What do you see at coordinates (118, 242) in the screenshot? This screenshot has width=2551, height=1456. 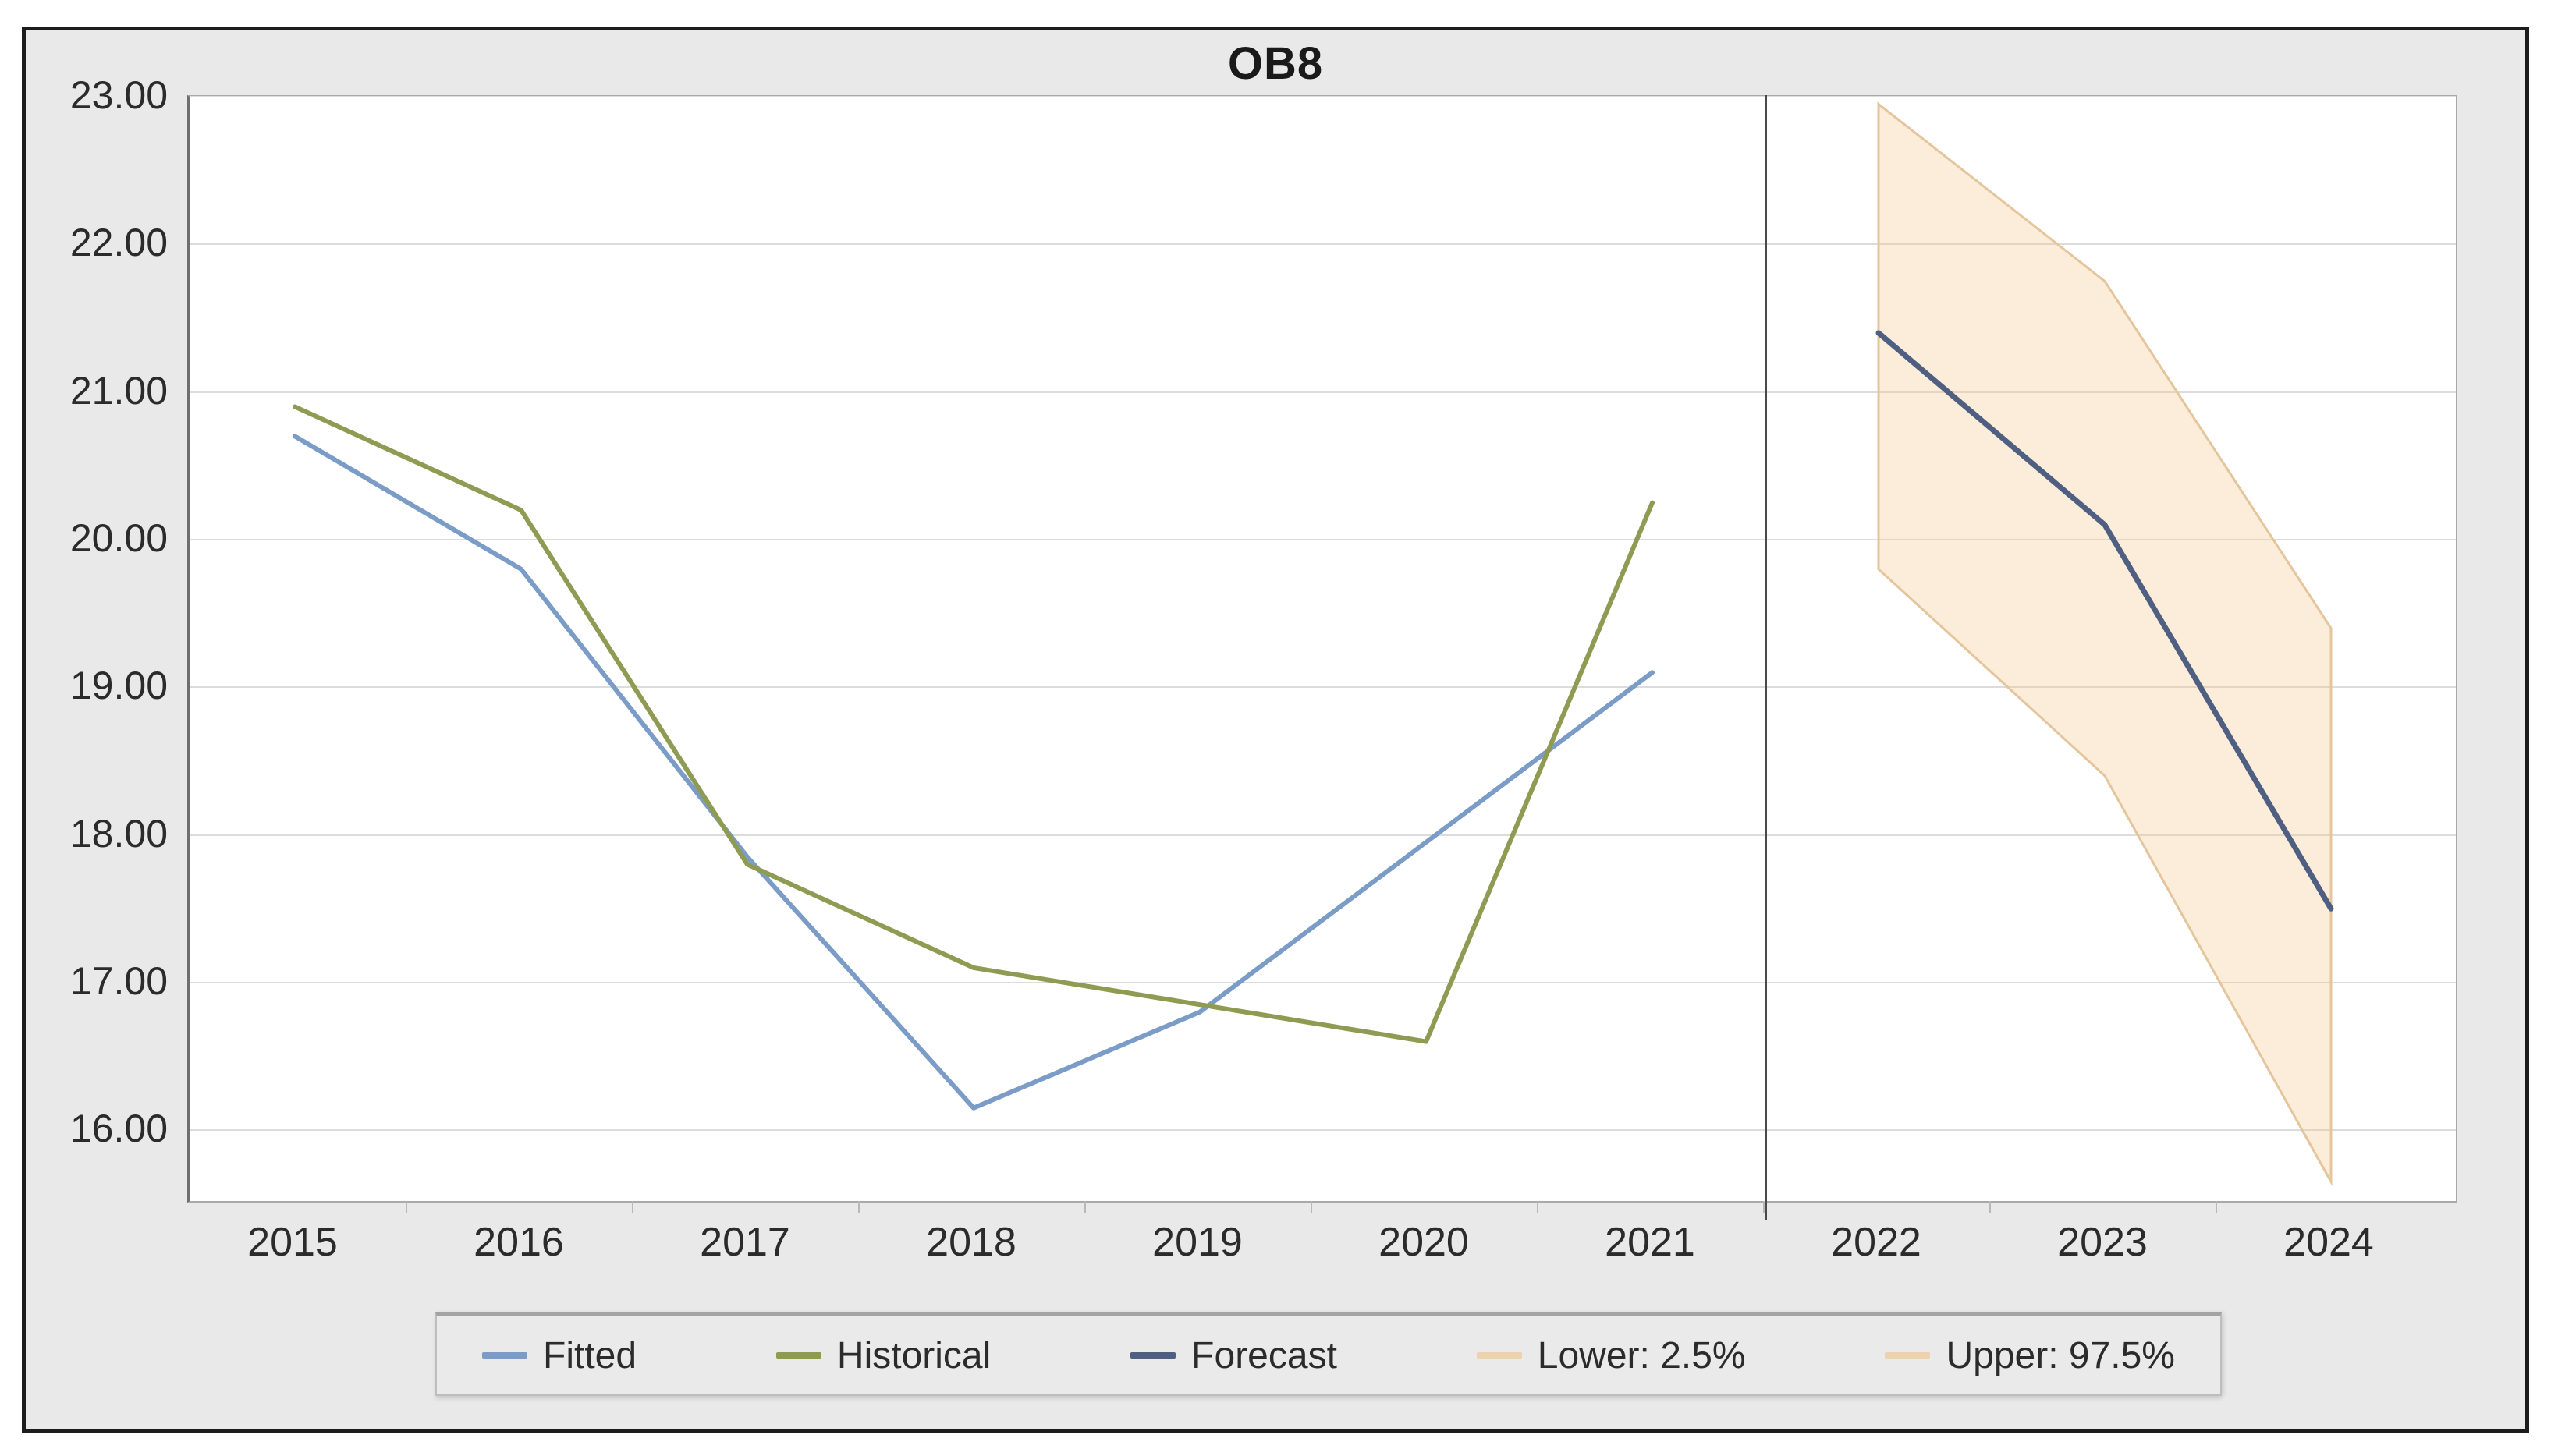 I see `y-tick-label: 22.00` at bounding box center [118, 242].